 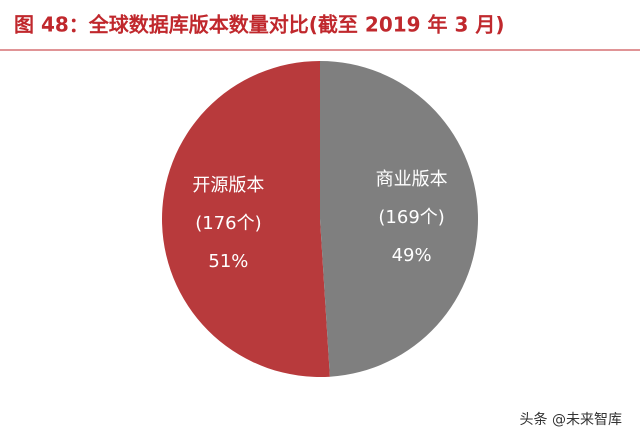 I want to click on count-label: (176个), so click(x=228, y=223).